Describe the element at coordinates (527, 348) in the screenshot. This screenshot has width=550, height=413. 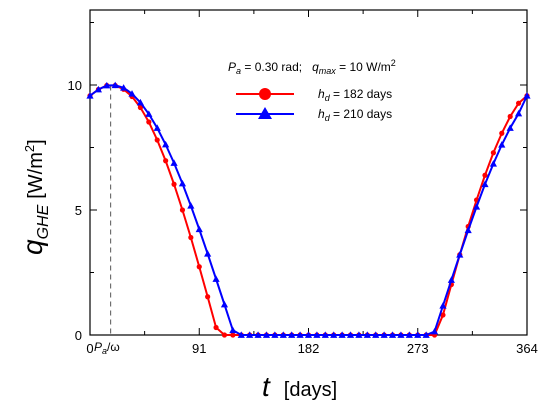
I see `x-tick-label: 364` at that location.